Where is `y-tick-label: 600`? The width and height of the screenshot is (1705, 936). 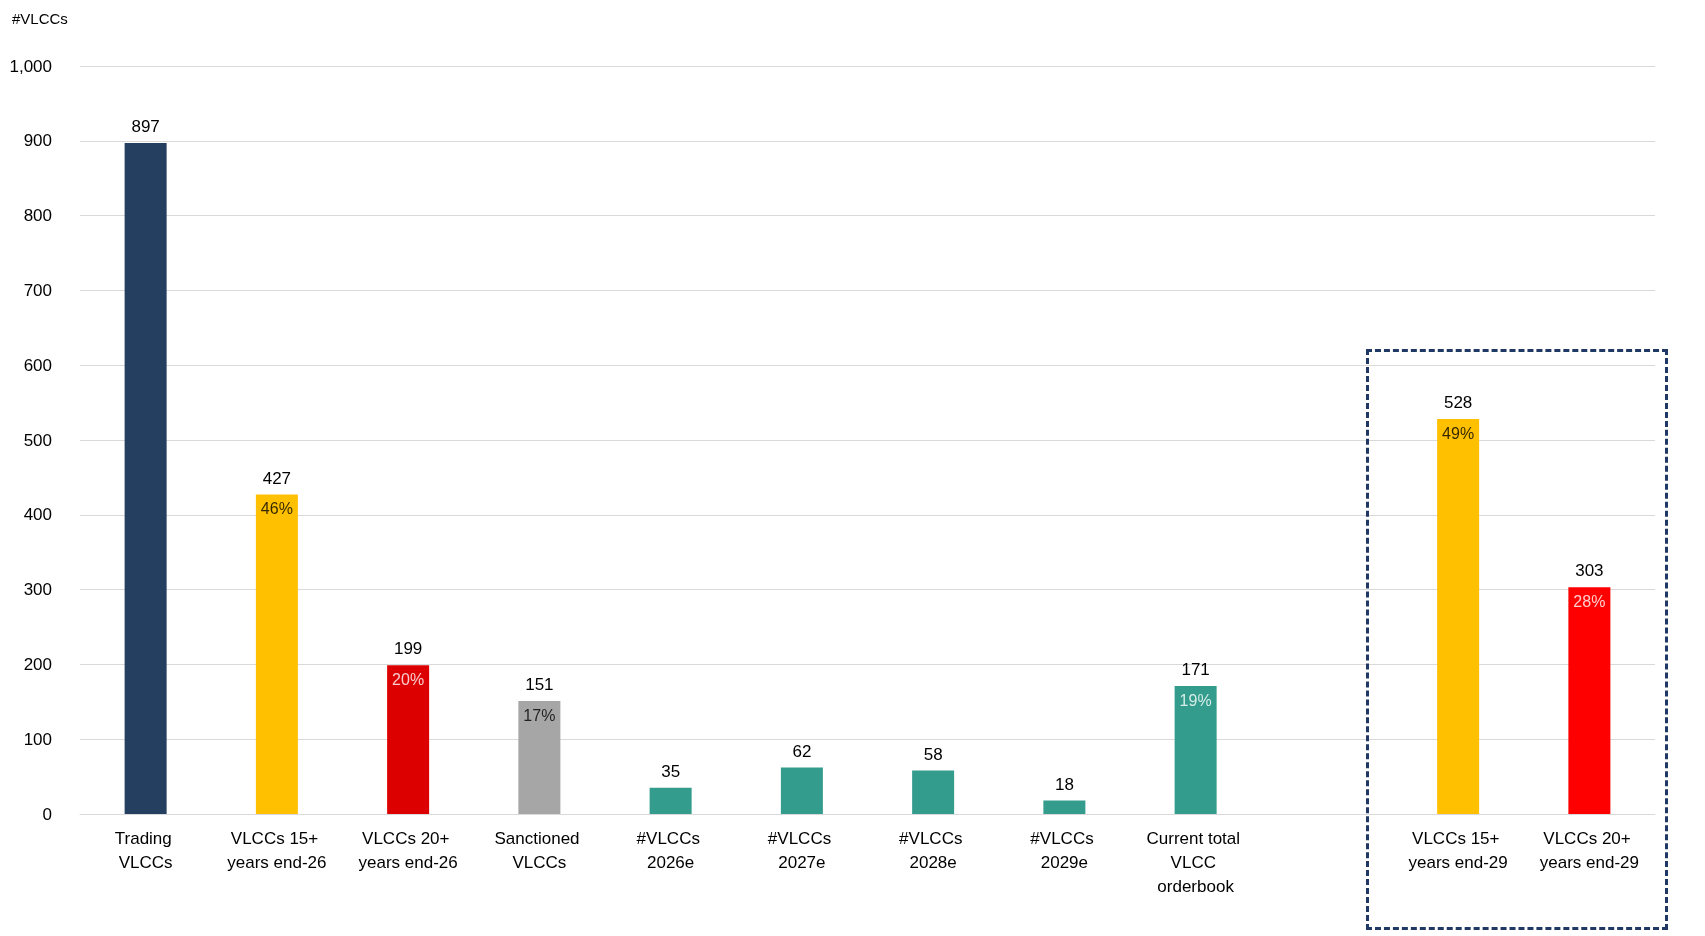
y-tick-label: 600 is located at coordinates (37, 365).